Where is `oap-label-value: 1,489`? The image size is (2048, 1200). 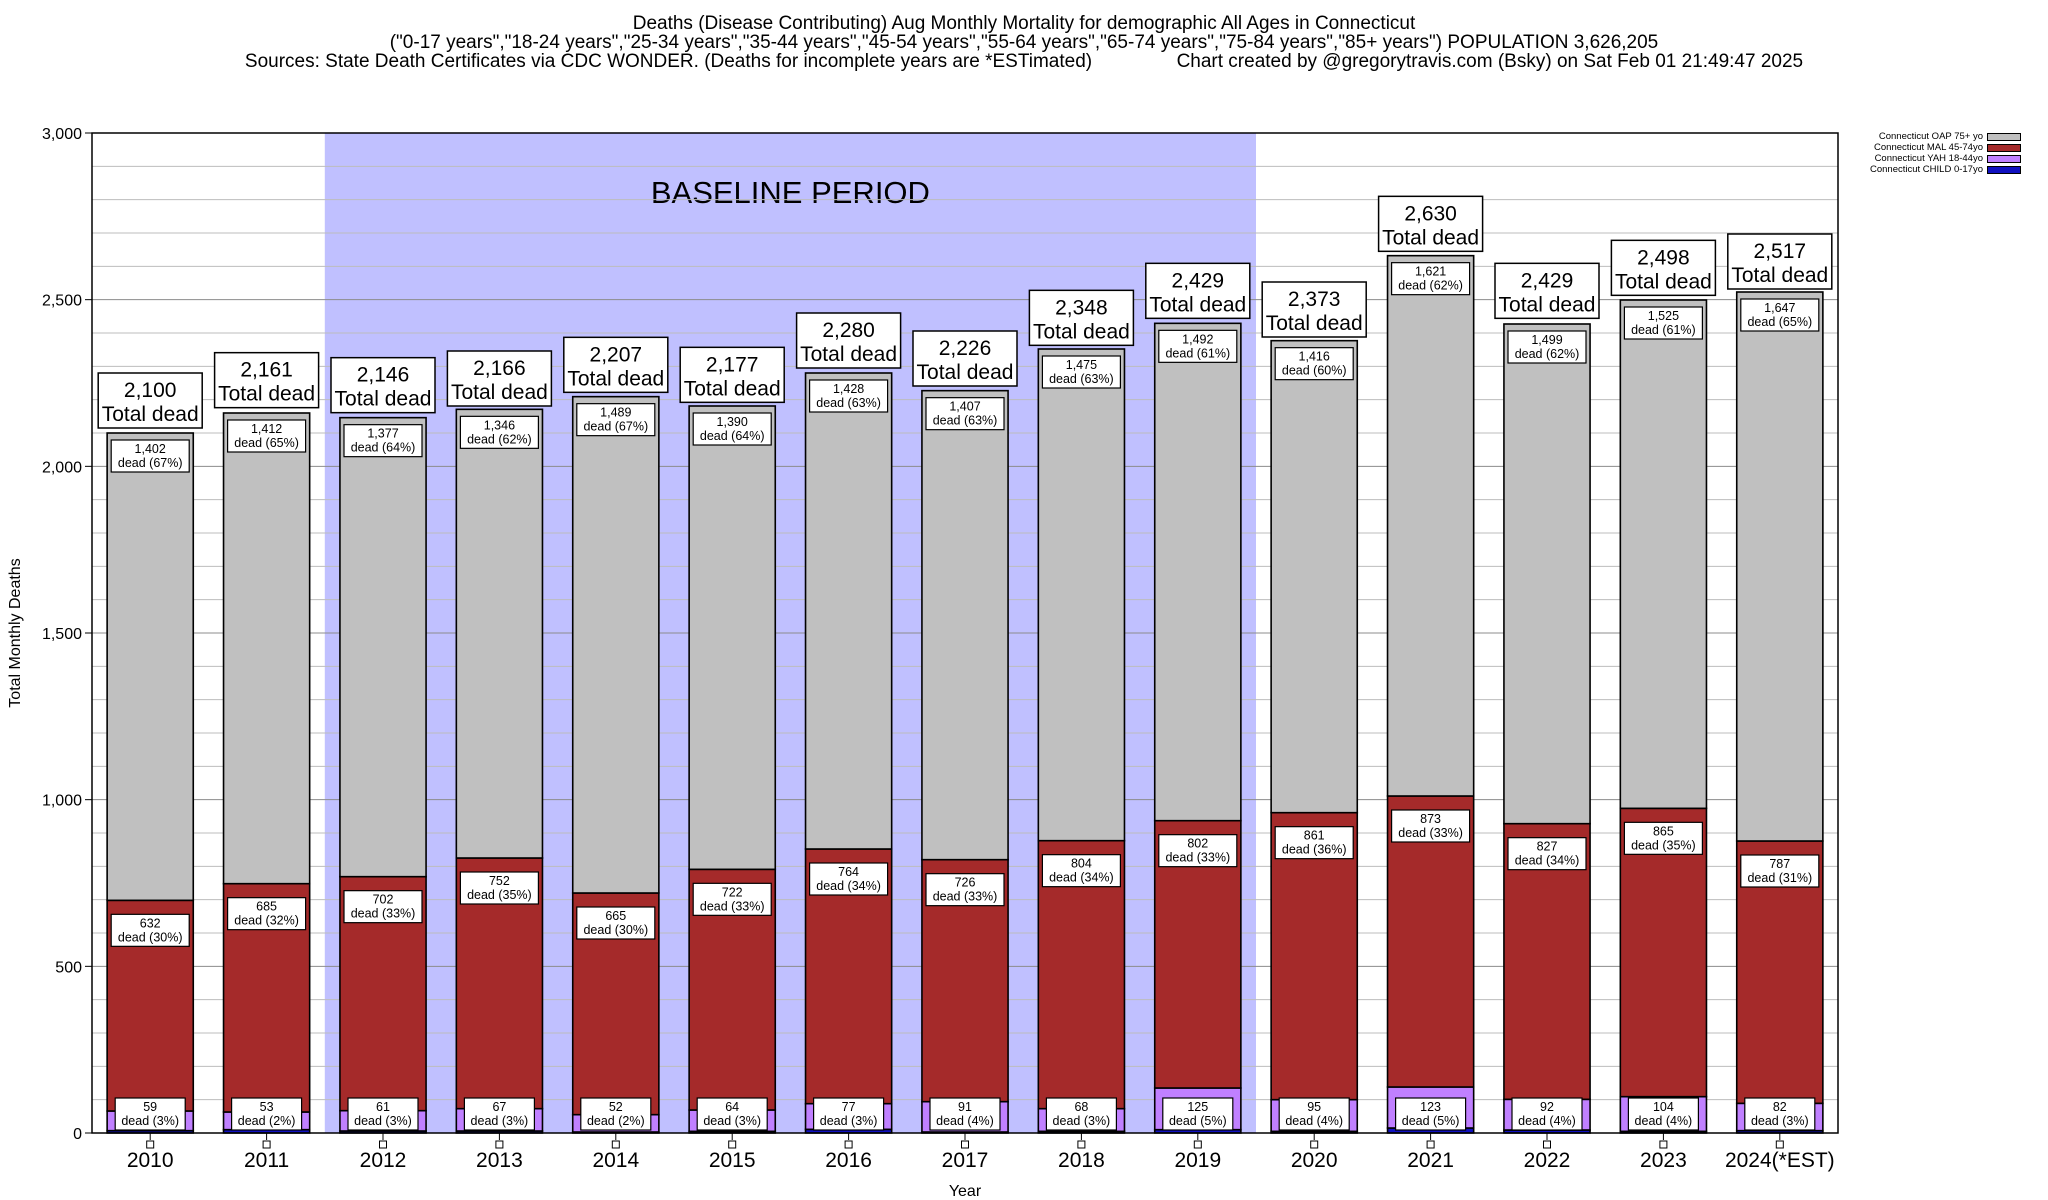 oap-label-value: 1,489 is located at coordinates (615, 413).